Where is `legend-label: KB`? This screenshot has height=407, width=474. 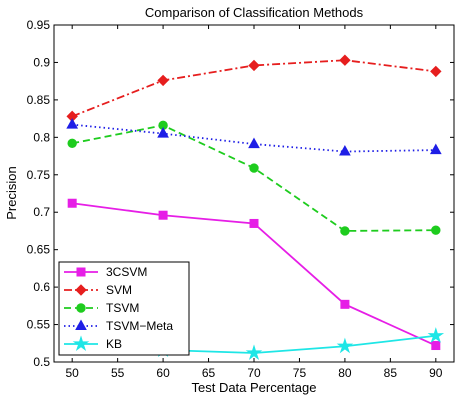 legend-label: KB is located at coordinates (114, 344).